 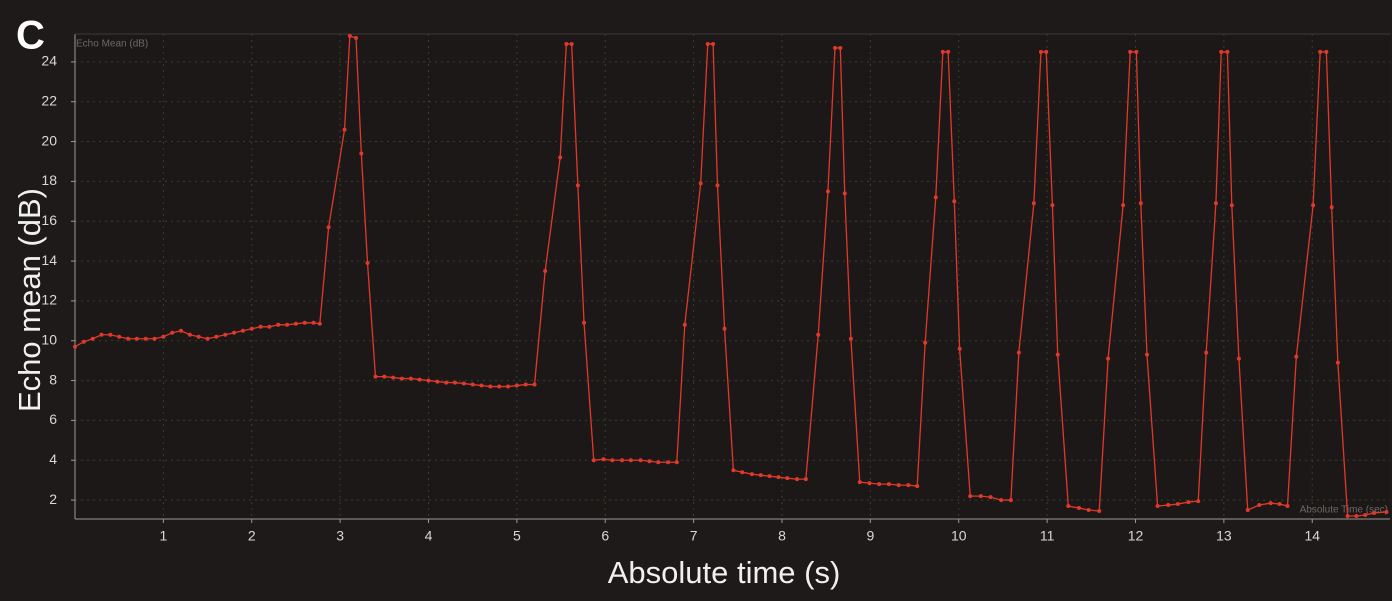 What do you see at coordinates (782, 536) in the screenshot?
I see `x-tick-label: 8` at bounding box center [782, 536].